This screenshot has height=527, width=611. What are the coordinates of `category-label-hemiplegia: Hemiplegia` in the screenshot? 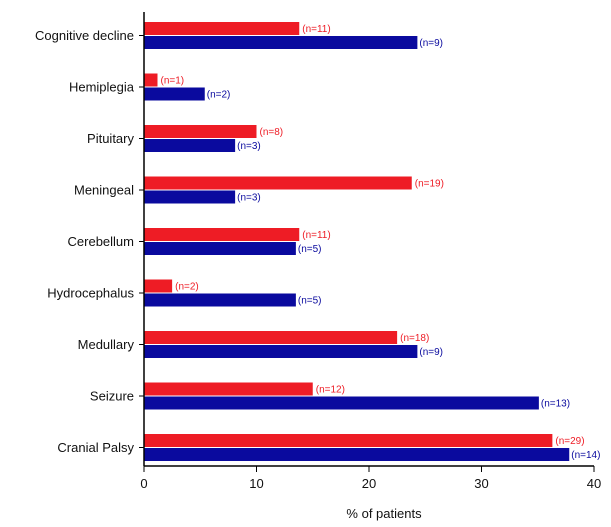 It's located at (102, 87).